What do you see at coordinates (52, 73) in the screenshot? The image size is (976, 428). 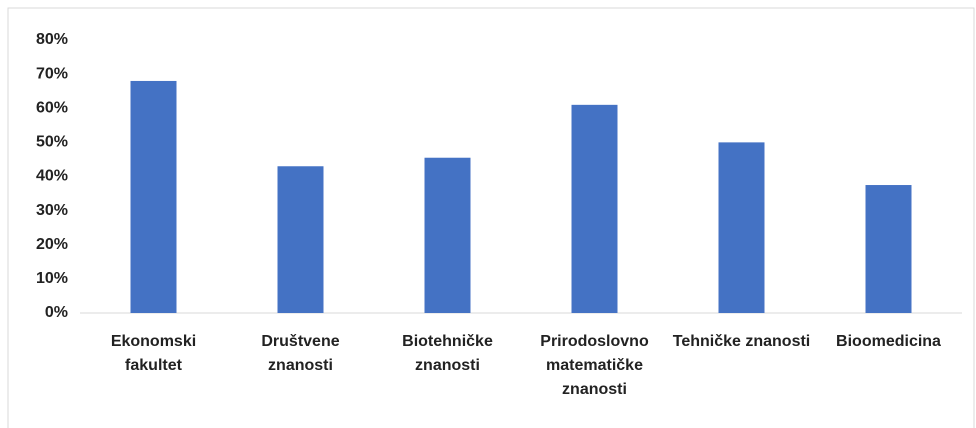 I see `y-tick-label: 70%` at bounding box center [52, 73].